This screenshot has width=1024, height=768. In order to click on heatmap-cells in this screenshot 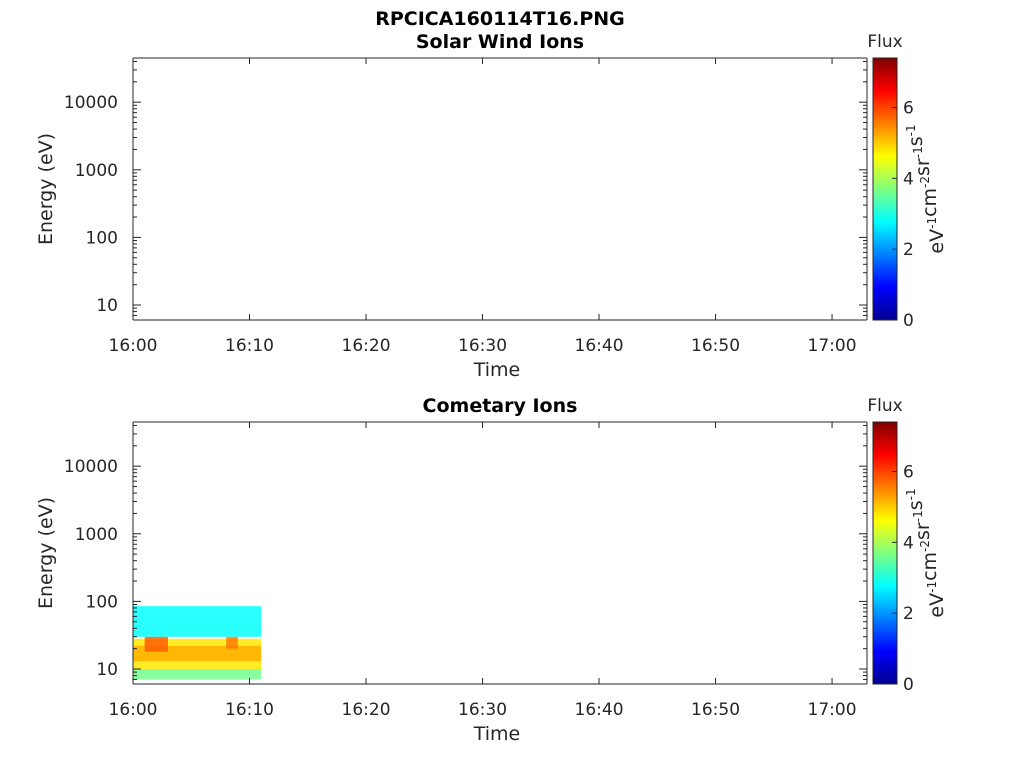, I will do `click(197, 643)`.